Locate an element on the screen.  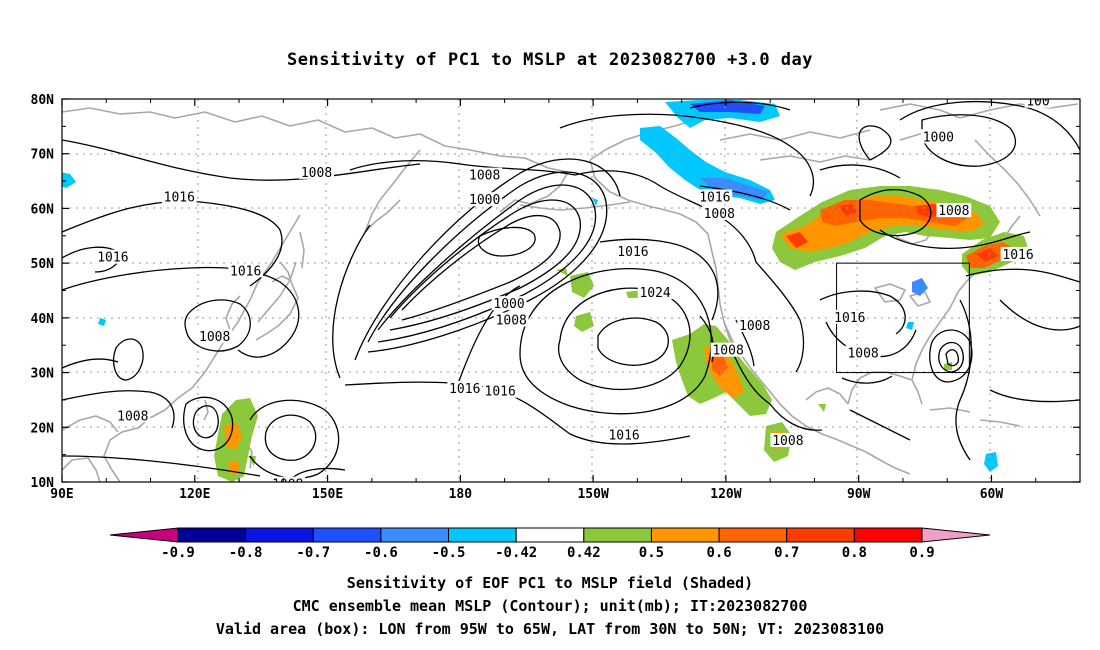
lon-label: 60W is located at coordinates (992, 494).